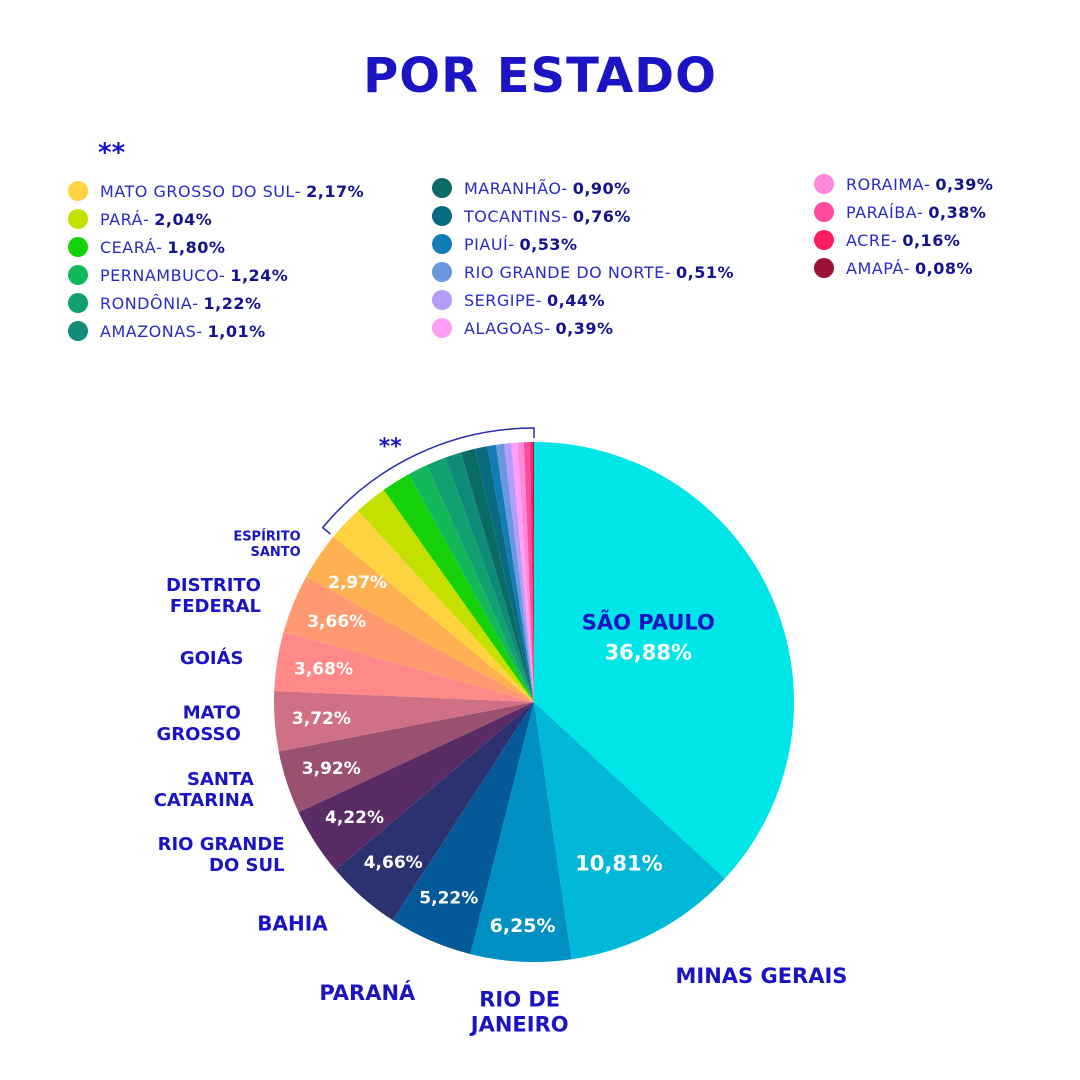 The width and height of the screenshot is (1080, 1080). What do you see at coordinates (391, 447) in the screenshot?
I see `small-states-bracket-asterisk: **` at bounding box center [391, 447].